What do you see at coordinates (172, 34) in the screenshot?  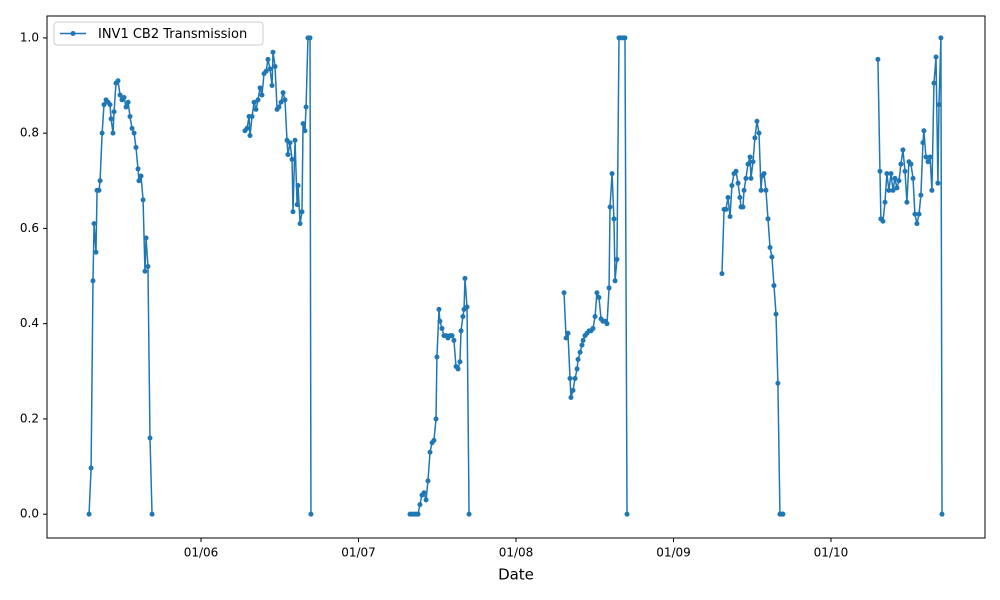 I see `legend-label: INV1 CB2 Transmission` at bounding box center [172, 34].